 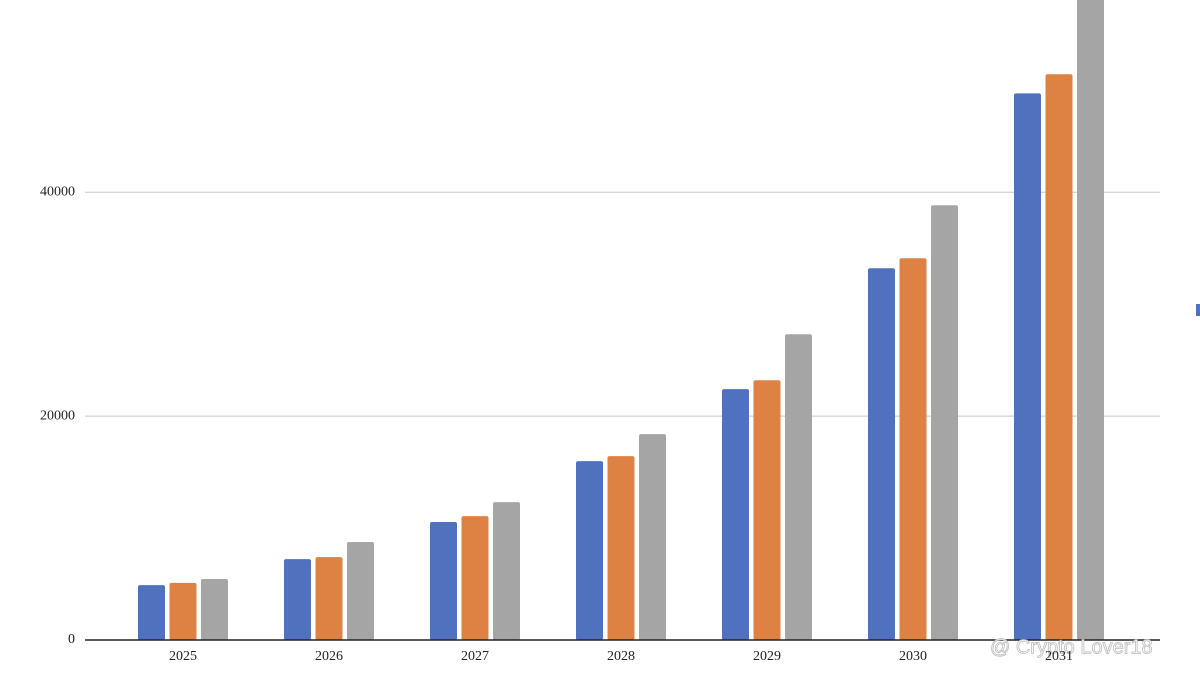 I want to click on x-tick-label: 2027, so click(x=475, y=656).